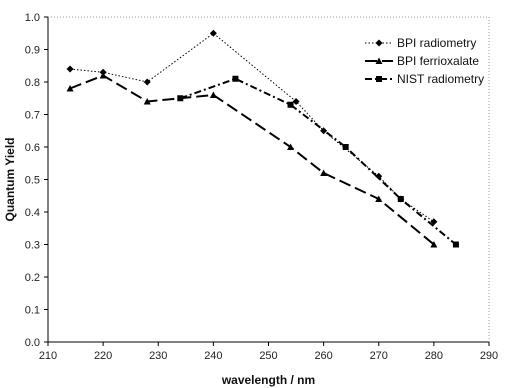 Image resolution: width=525 pixels, height=388 pixels. I want to click on y-axis-ticks: 0.0 0.1 0.2 0.3 0.4 0.5 0.6 0.7 0.8 0.9 1.0, so click(36, 180).